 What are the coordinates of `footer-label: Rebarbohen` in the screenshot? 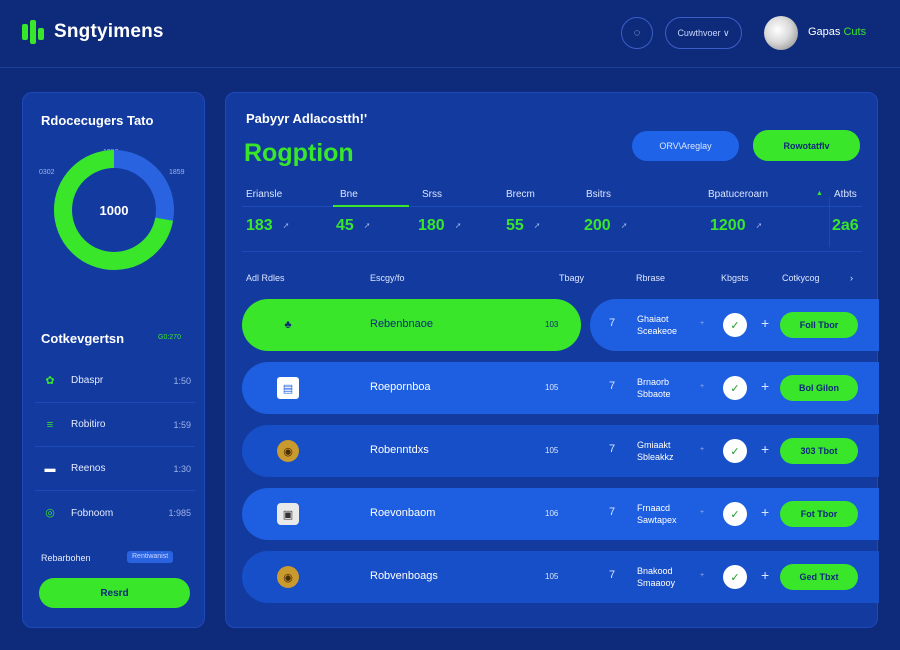 It's located at (66, 558).